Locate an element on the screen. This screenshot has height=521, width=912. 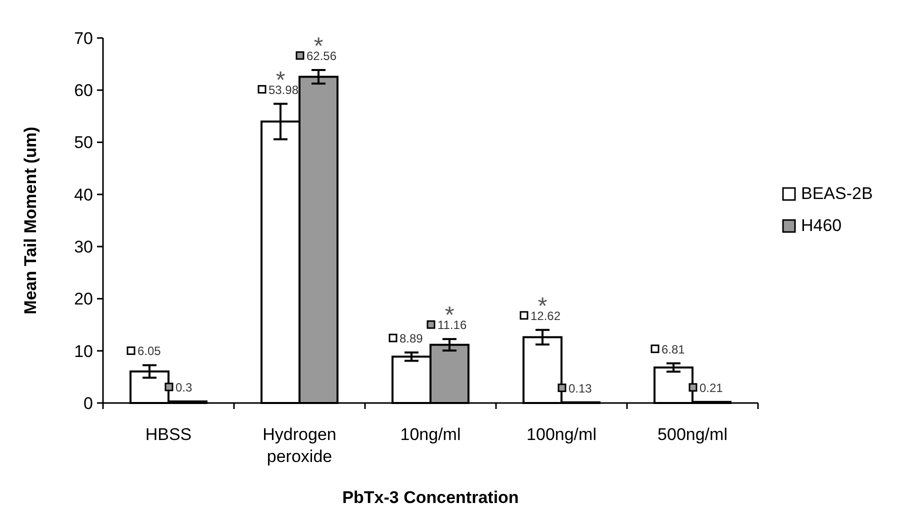
data-label: 0.13 is located at coordinates (580, 388).